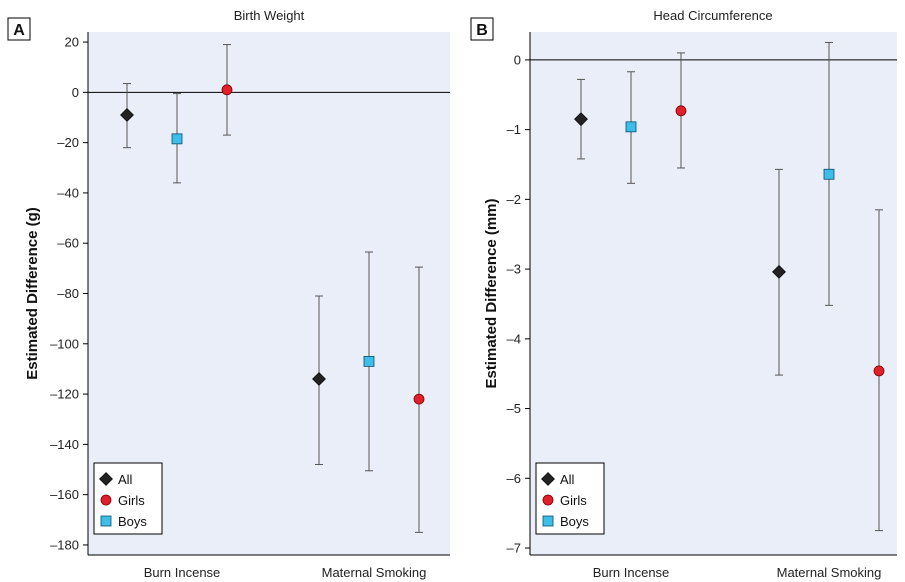 The height and width of the screenshot is (582, 905). What do you see at coordinates (514, 338) in the screenshot?
I see `y-tick-label: –4` at bounding box center [514, 338].